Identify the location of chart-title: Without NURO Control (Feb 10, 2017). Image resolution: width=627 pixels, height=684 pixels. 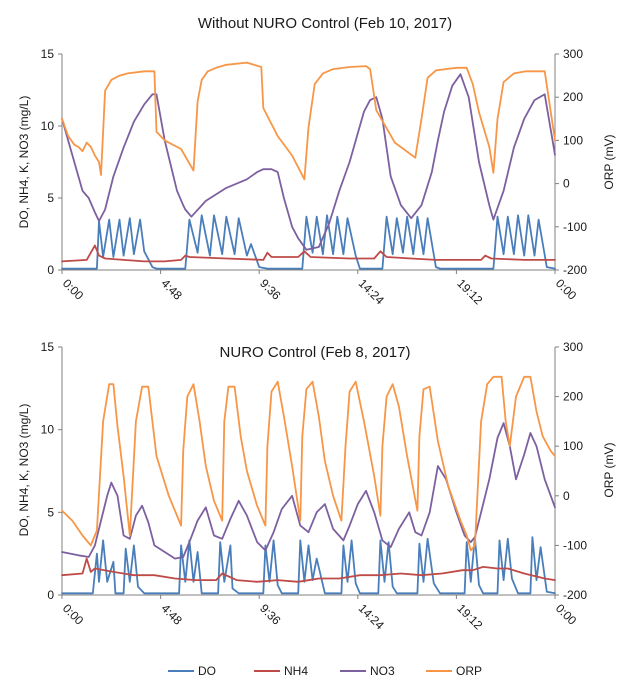
(325, 23).